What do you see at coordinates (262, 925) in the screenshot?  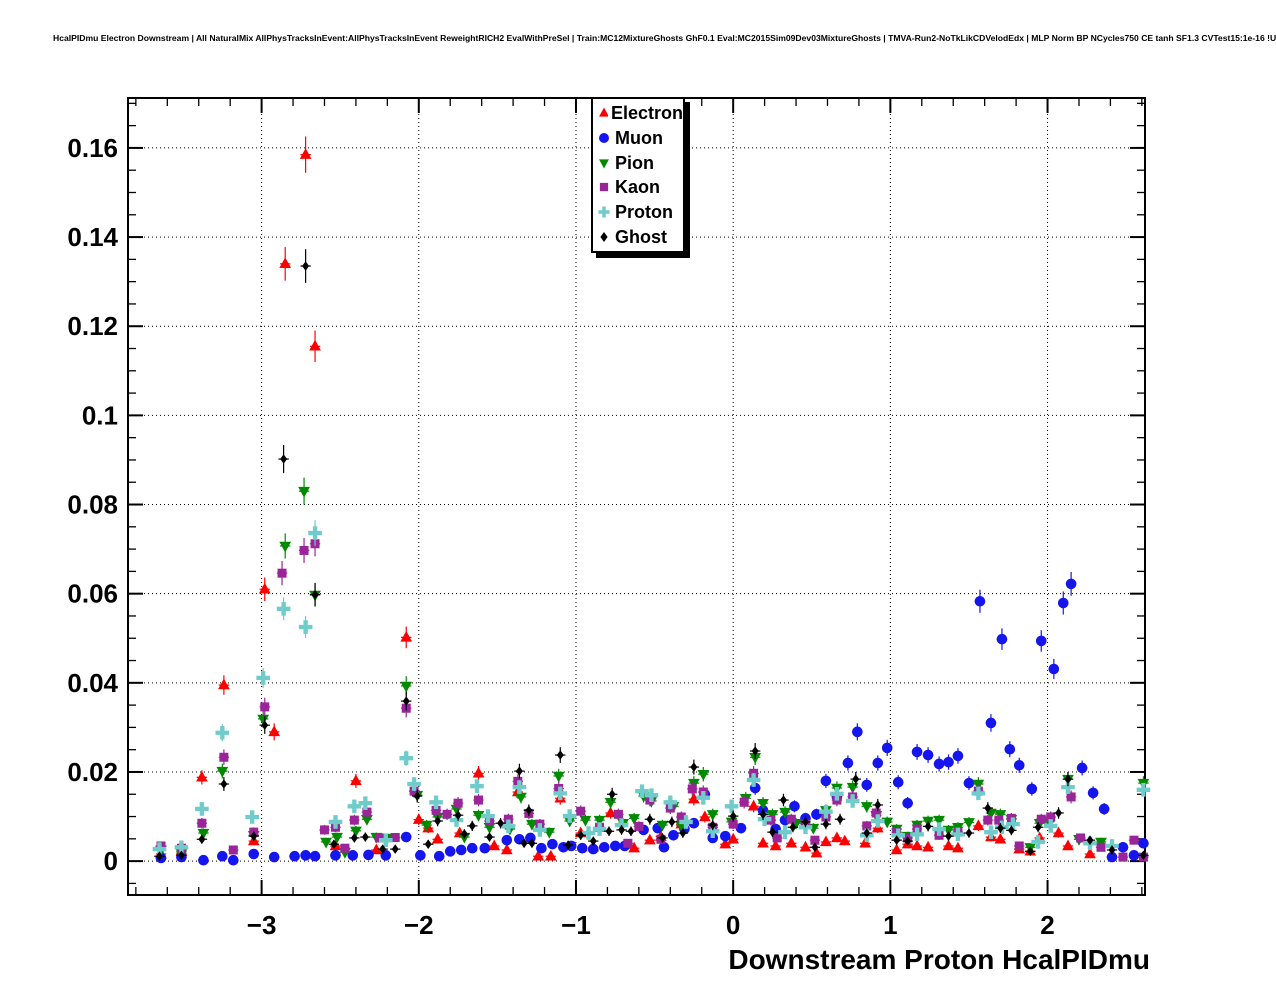 I see `x-tick-label: −3` at bounding box center [262, 925].